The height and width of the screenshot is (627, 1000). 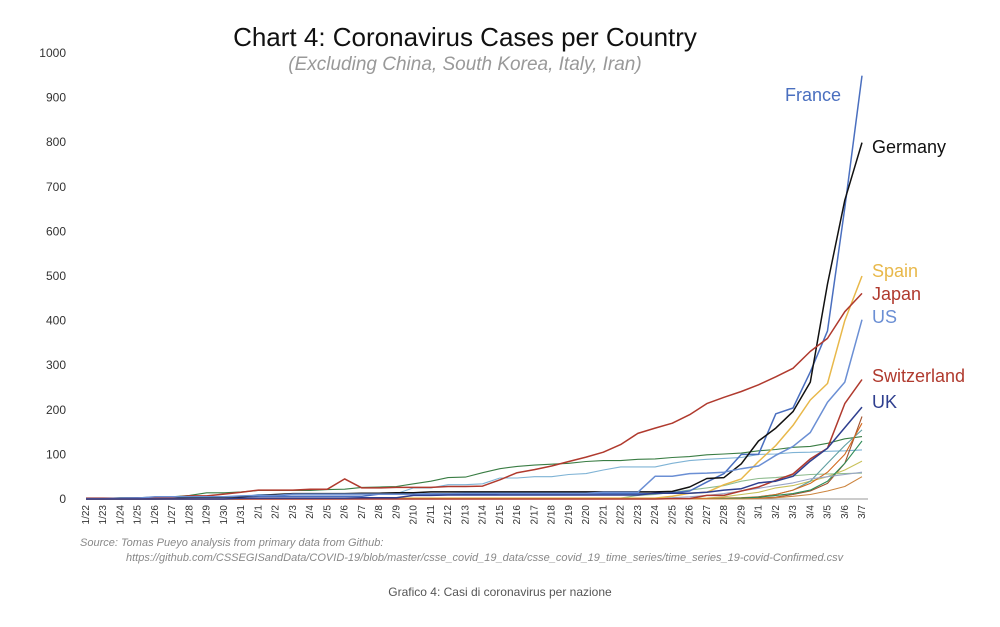 I want to click on x-tick-label: 1/31, so click(x=241, y=515).